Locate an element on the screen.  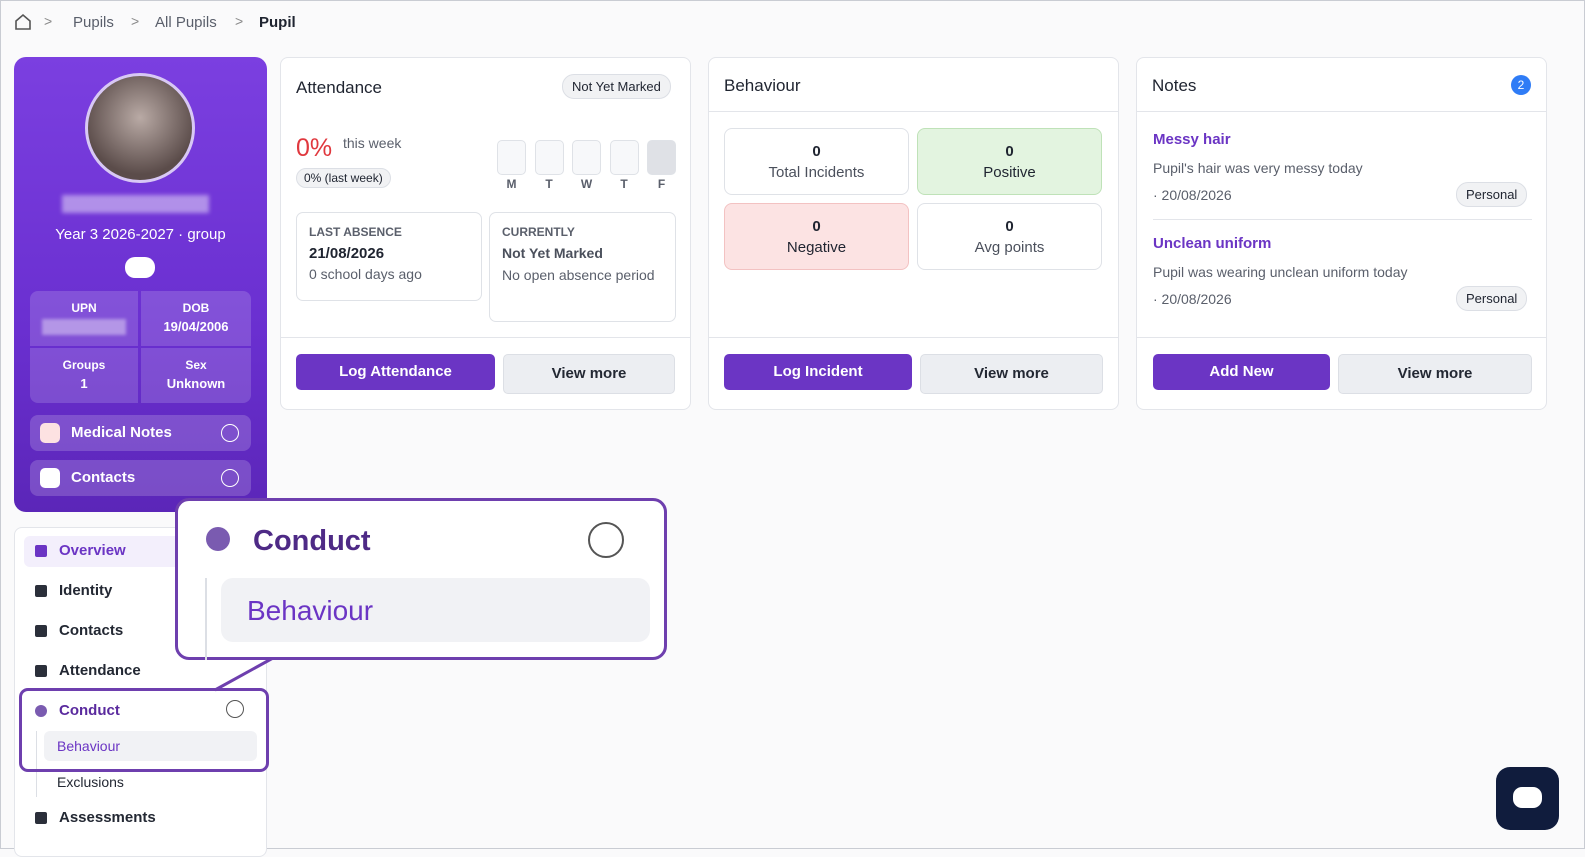
breadcrumb-current: Pupil is located at coordinates (277, 22).